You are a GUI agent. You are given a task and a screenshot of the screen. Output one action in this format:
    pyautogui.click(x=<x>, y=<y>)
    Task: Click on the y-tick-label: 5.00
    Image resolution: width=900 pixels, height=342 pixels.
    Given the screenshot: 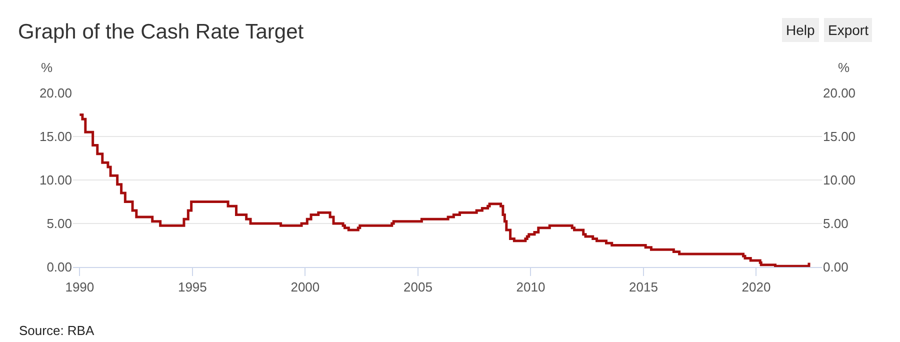 What is the action you would take?
    pyautogui.click(x=59, y=224)
    